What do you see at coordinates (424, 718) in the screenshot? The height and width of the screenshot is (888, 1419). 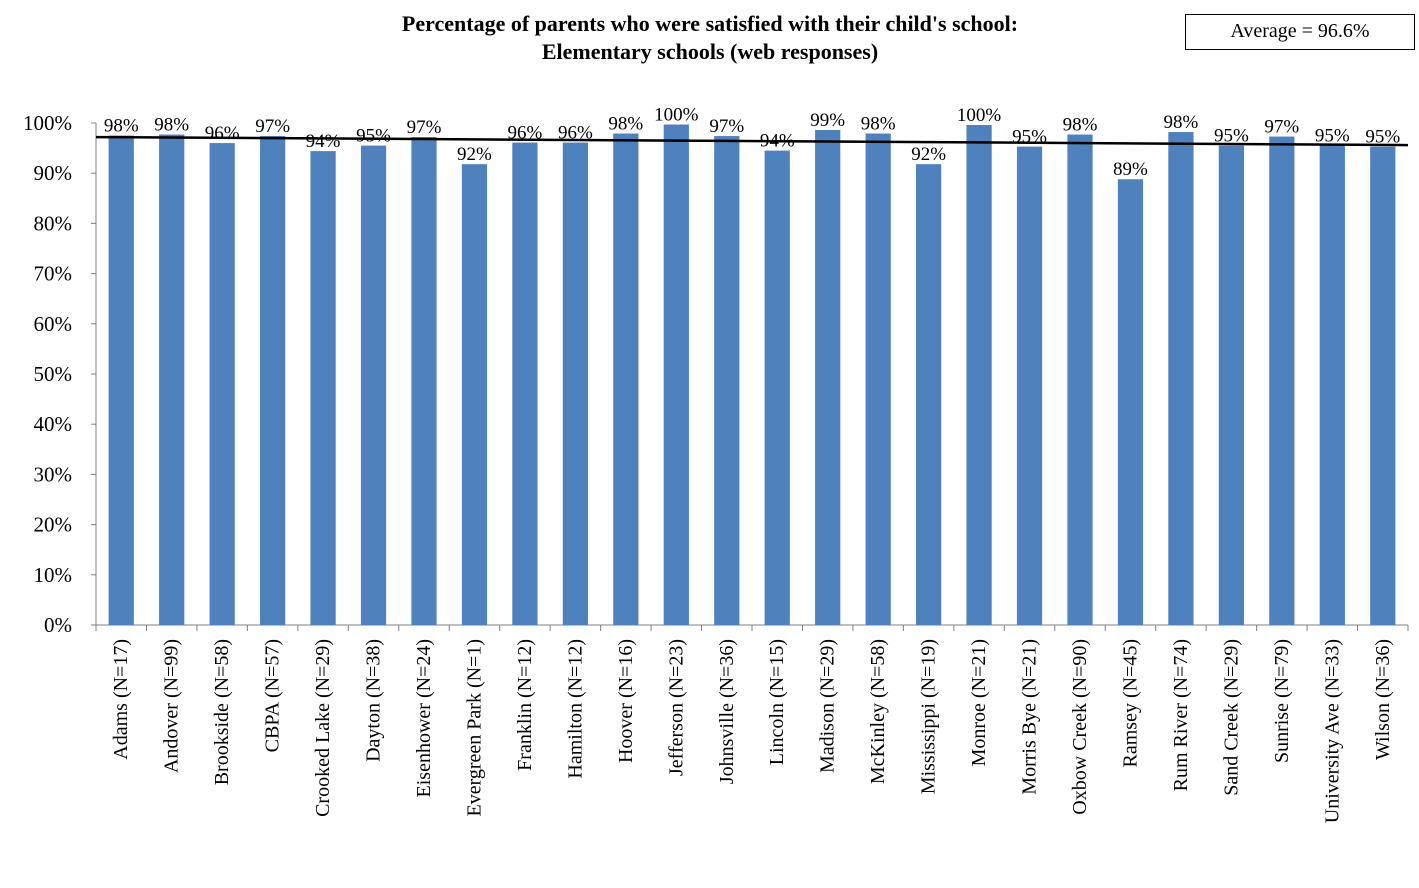 I see `category-label: Eisenhower (N=24)` at bounding box center [424, 718].